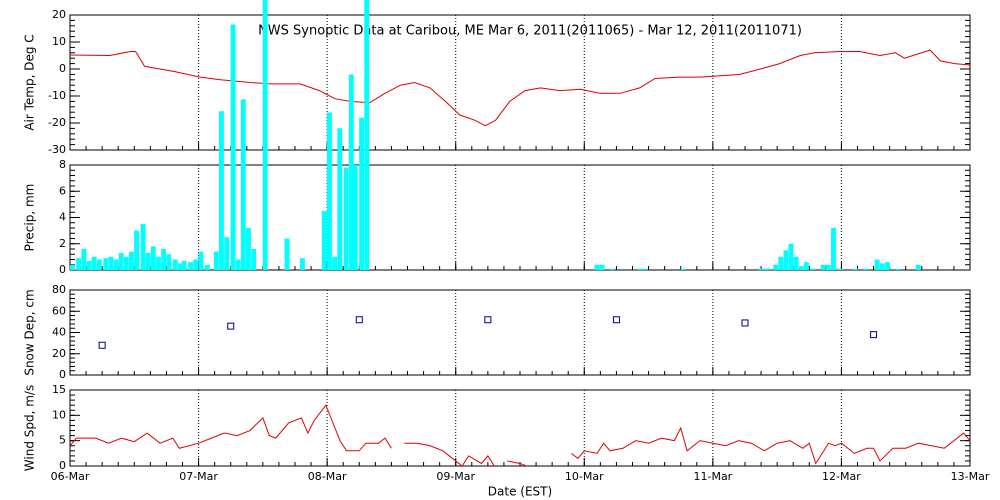 This screenshot has width=1000, height=500. I want to click on y-axis-label: Air Temp, Deg C, so click(30, 82).